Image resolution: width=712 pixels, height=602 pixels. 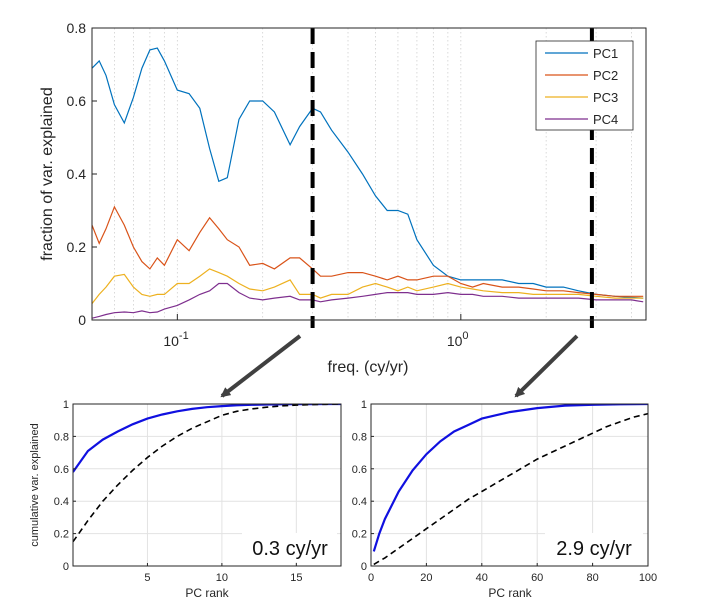 I want to click on bl-plot-frame, so click(x=207, y=485).